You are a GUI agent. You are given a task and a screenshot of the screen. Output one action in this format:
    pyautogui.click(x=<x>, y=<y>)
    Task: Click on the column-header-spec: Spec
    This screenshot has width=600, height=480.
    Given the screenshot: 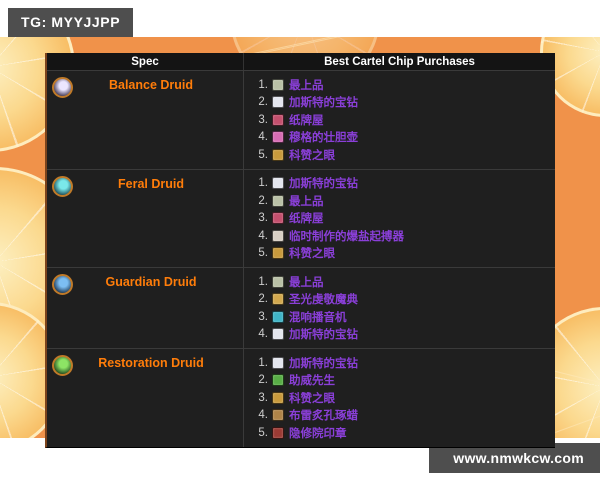 What is the action you would take?
    pyautogui.click(x=145, y=62)
    